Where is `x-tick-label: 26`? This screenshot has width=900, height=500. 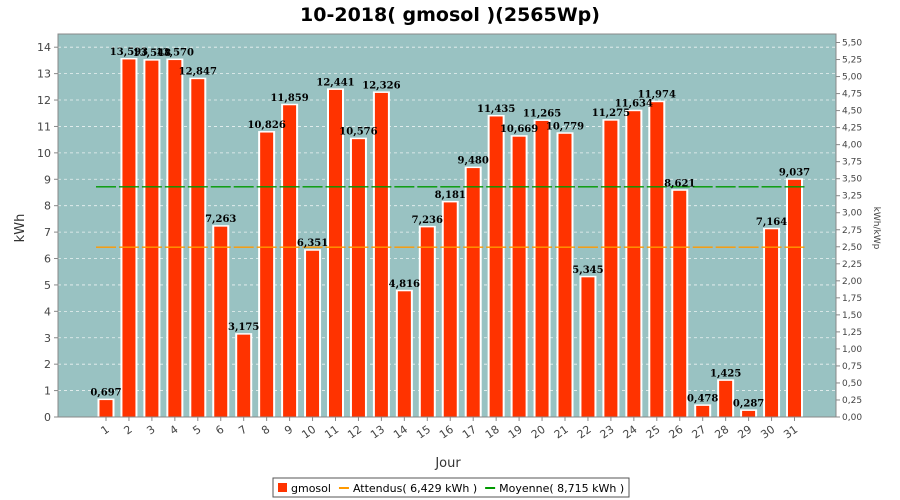
x-tick-label: 26 is located at coordinates (676, 432).